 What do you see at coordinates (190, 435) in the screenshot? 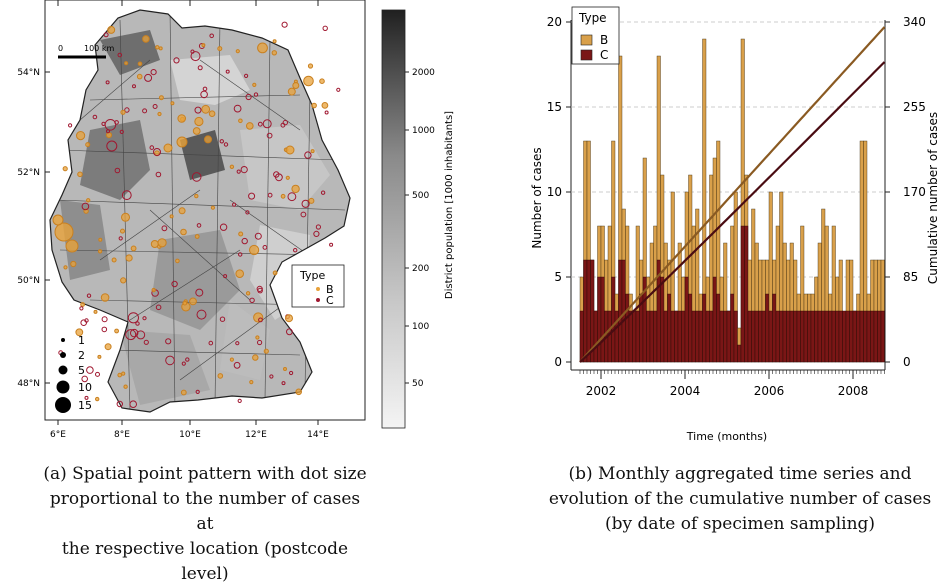
I see `lon-10: 10°E` at bounding box center [190, 435].